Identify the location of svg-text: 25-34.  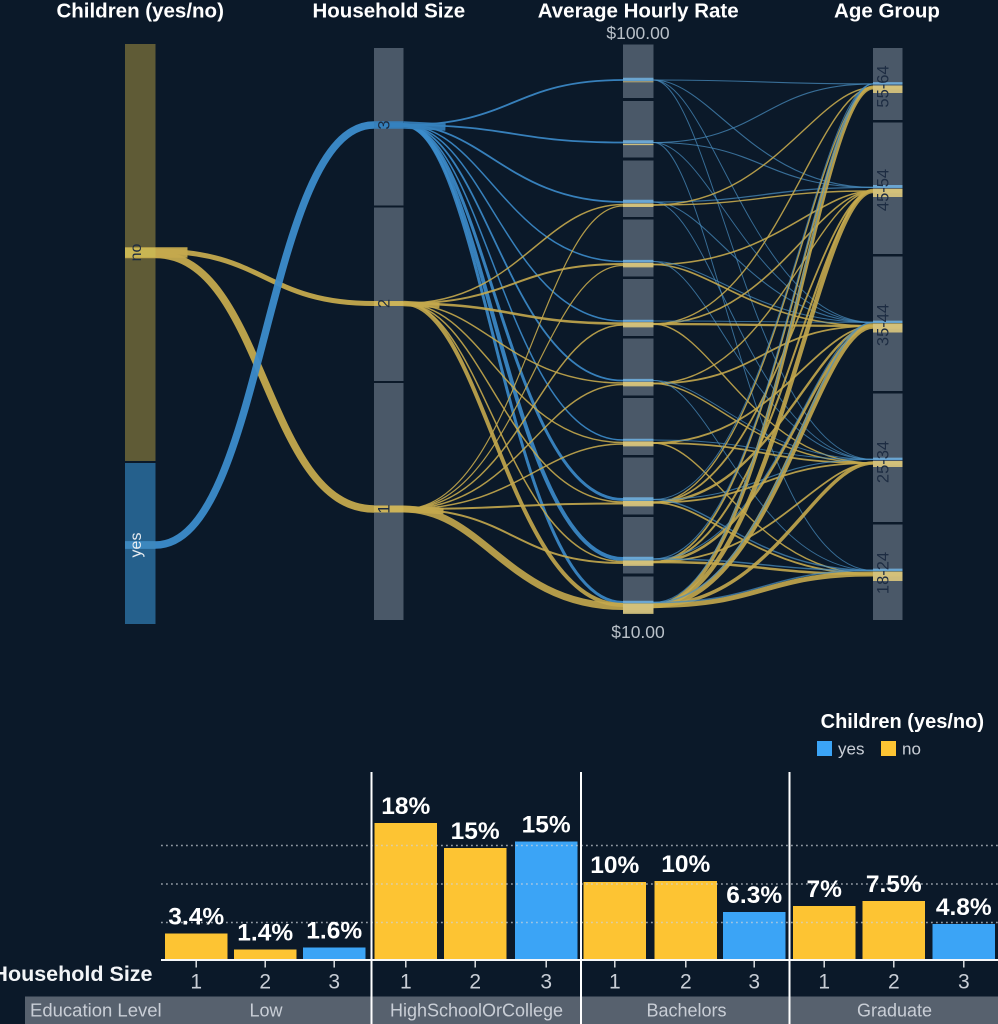
(884, 462).